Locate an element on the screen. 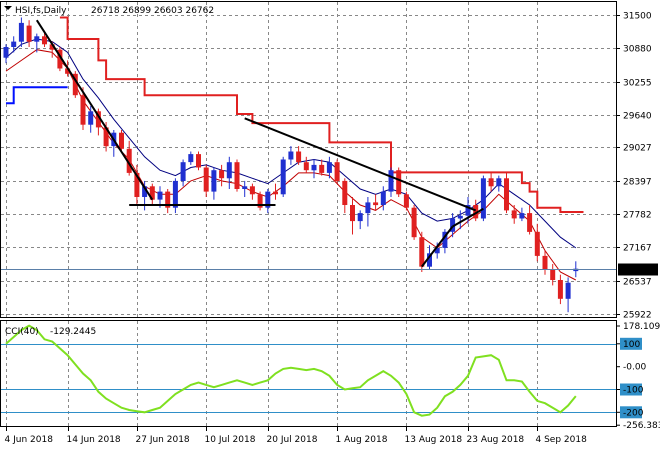 Image resolution: width=660 pixels, height=450 pixels. cci-y-tick-label: -0.00 is located at coordinates (635, 368).